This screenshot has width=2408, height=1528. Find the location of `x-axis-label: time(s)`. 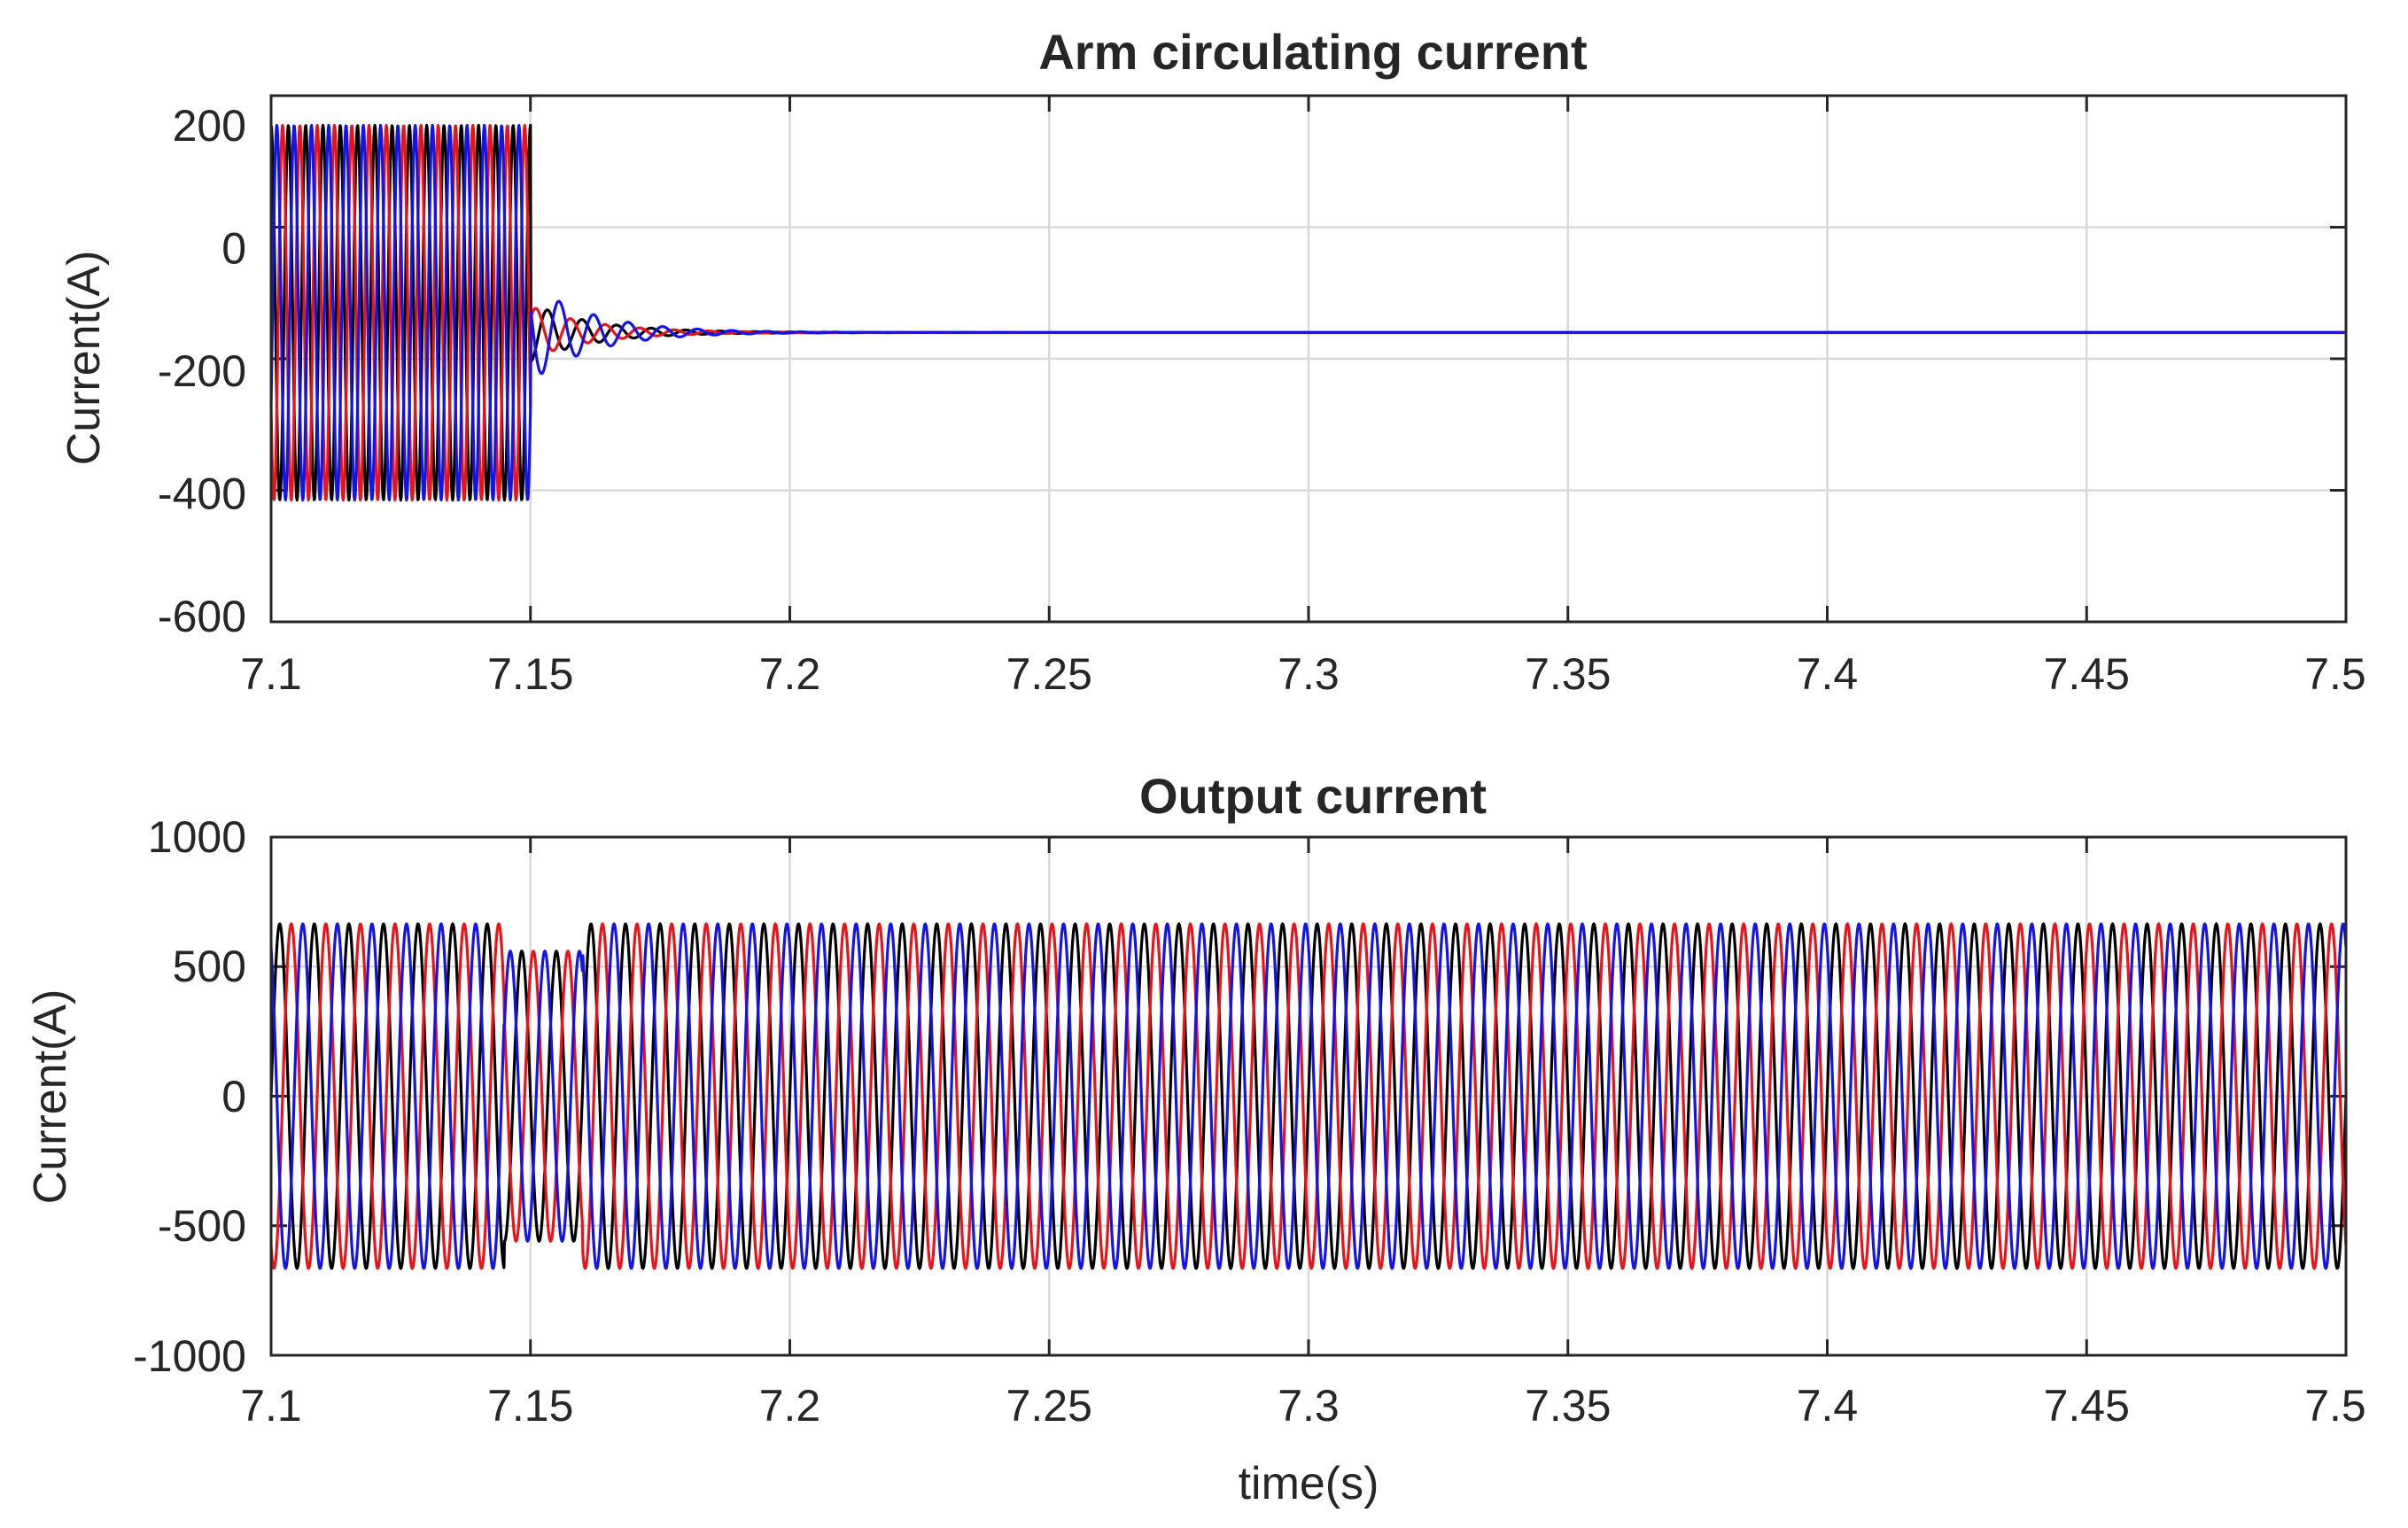

x-axis-label: time(s) is located at coordinates (1309, 1483).